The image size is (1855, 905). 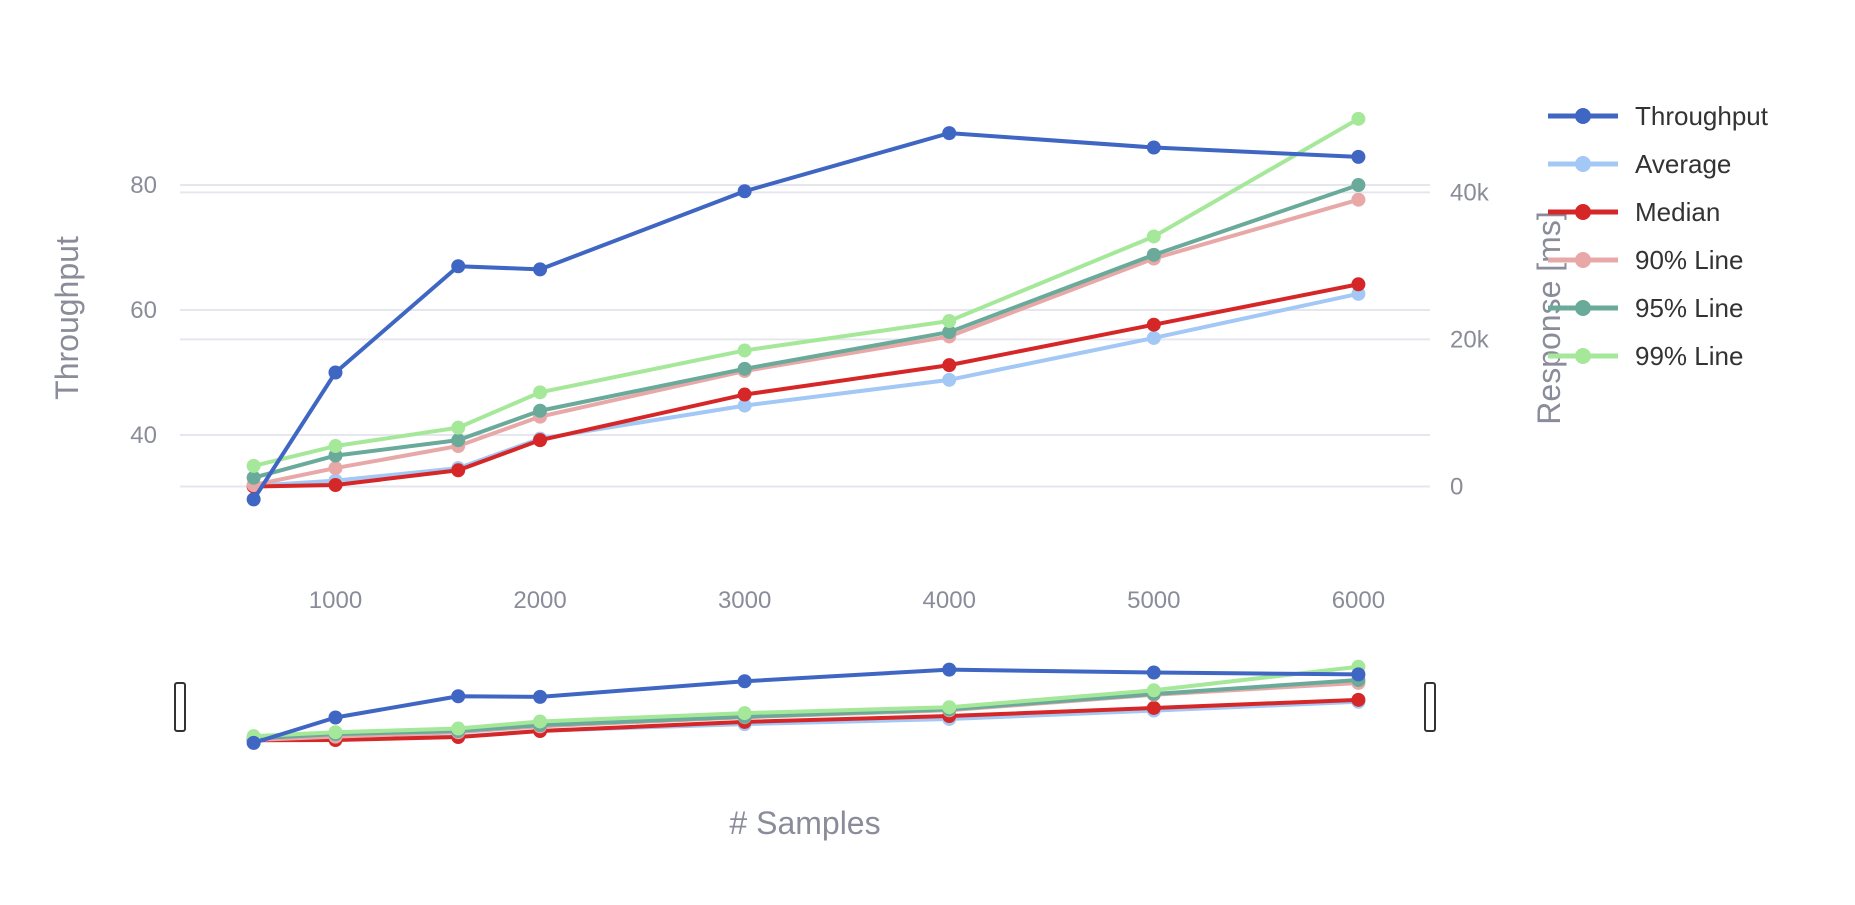 I want to click on range-slider-preview, so click(x=806, y=704).